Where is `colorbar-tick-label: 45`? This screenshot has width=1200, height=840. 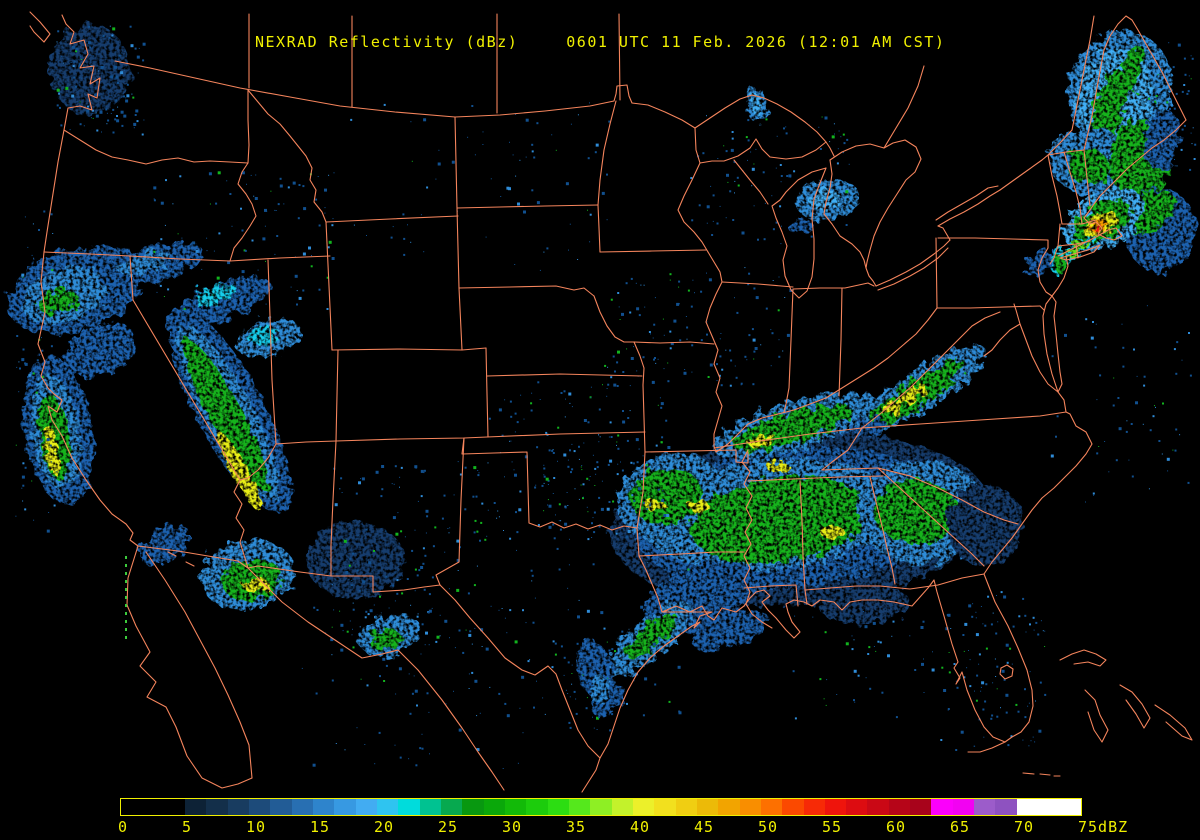 colorbar-tick-label: 45 is located at coordinates (704, 827).